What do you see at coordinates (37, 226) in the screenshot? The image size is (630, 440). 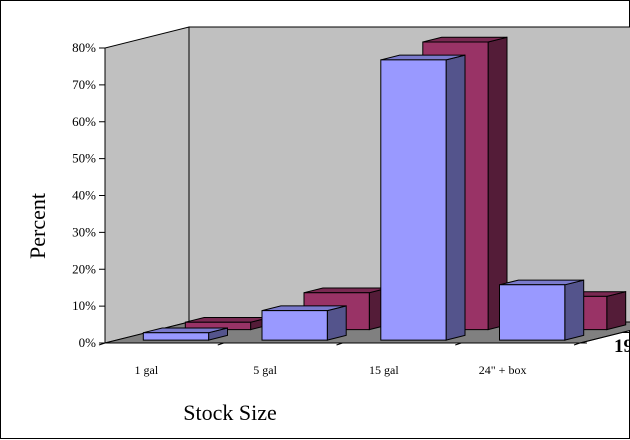 I see `y-axis-title: Percent` at bounding box center [37, 226].